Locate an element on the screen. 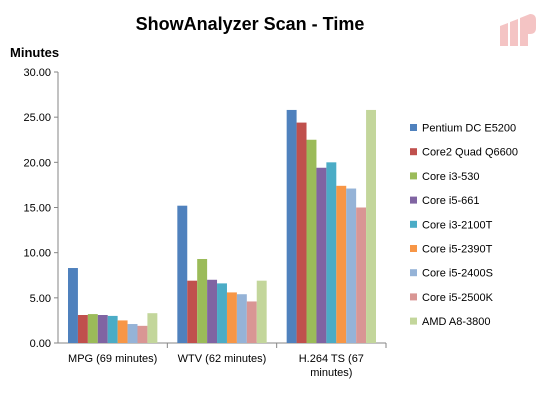 The width and height of the screenshot is (550, 400). x-tick-label: MPG (69 minutes) is located at coordinates (112, 359).